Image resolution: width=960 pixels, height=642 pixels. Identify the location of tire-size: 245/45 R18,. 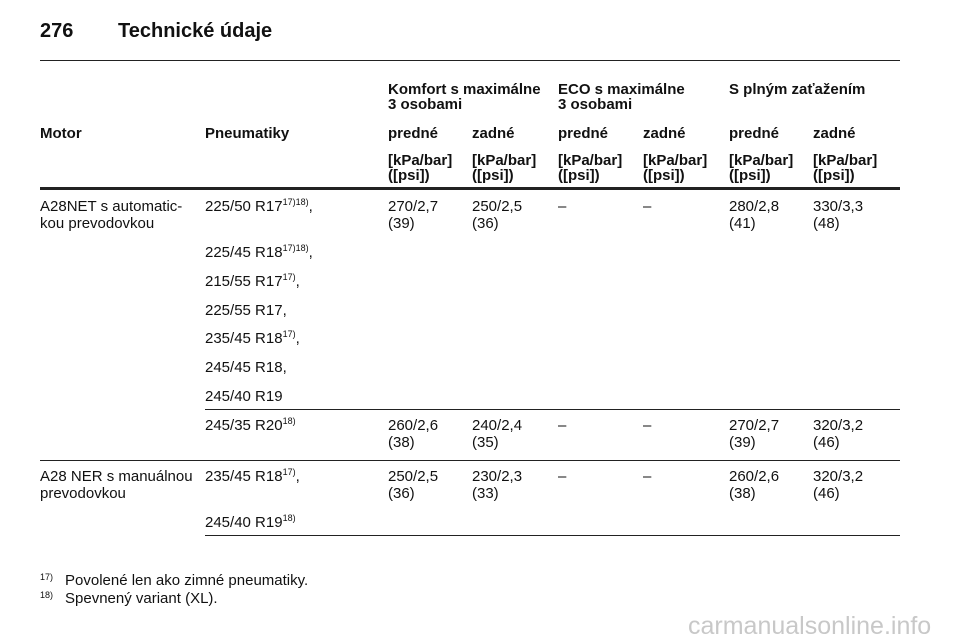
(246, 368).